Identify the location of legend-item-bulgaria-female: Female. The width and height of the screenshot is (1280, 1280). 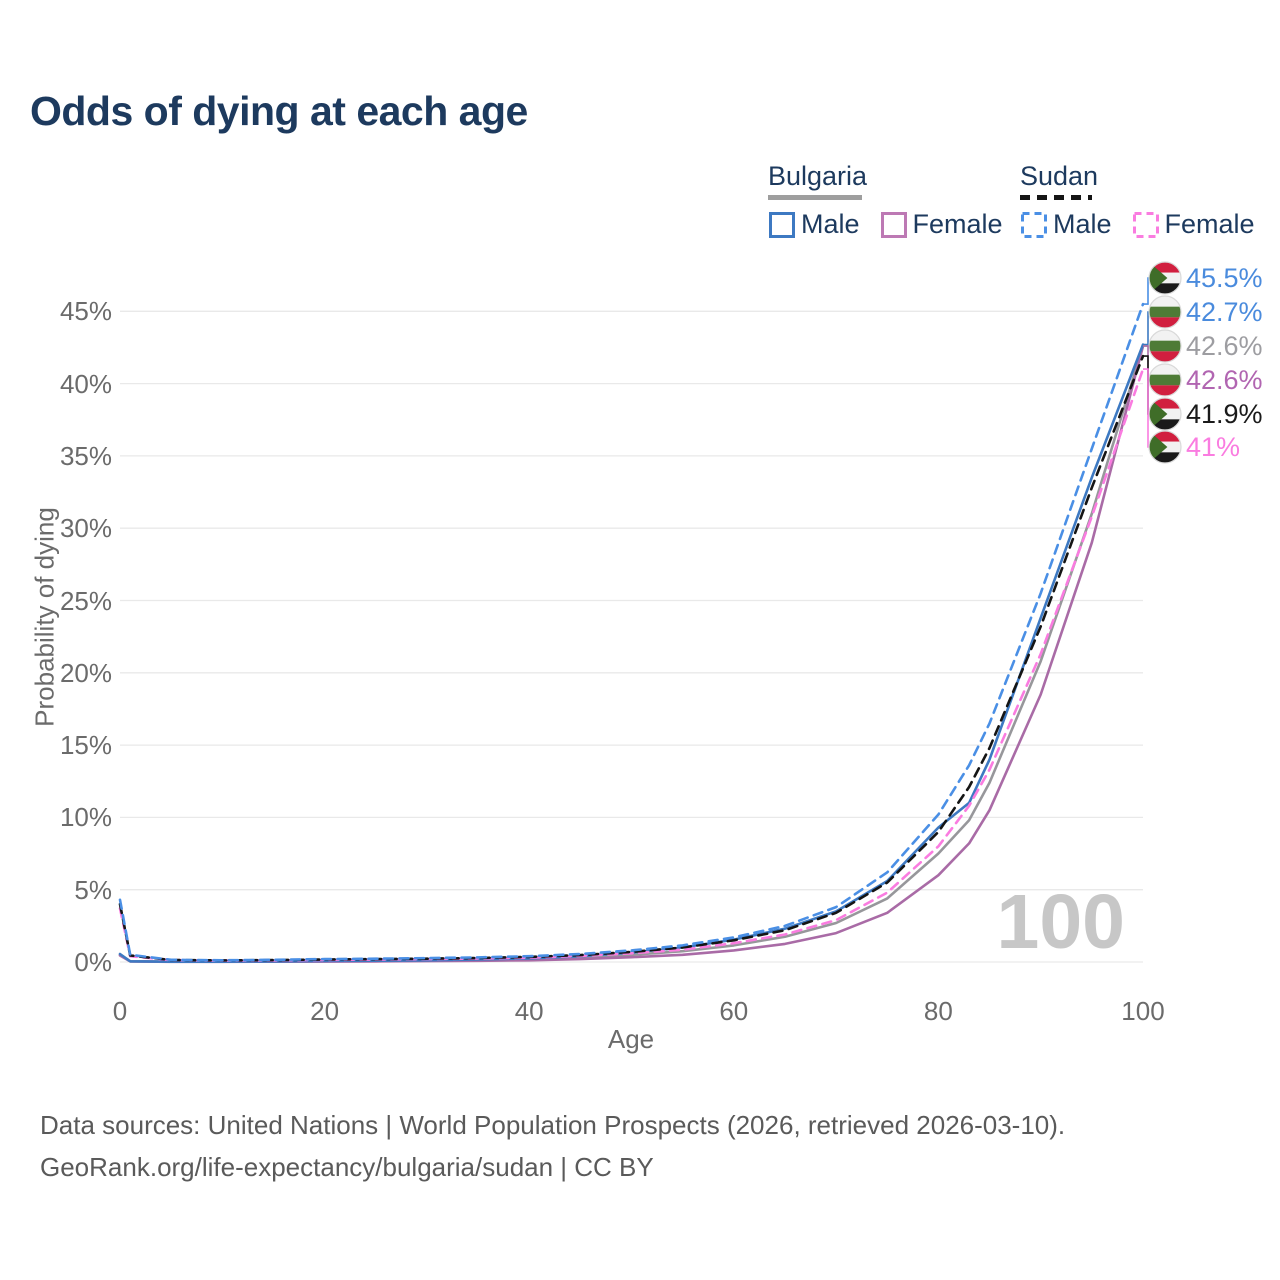
(941, 224).